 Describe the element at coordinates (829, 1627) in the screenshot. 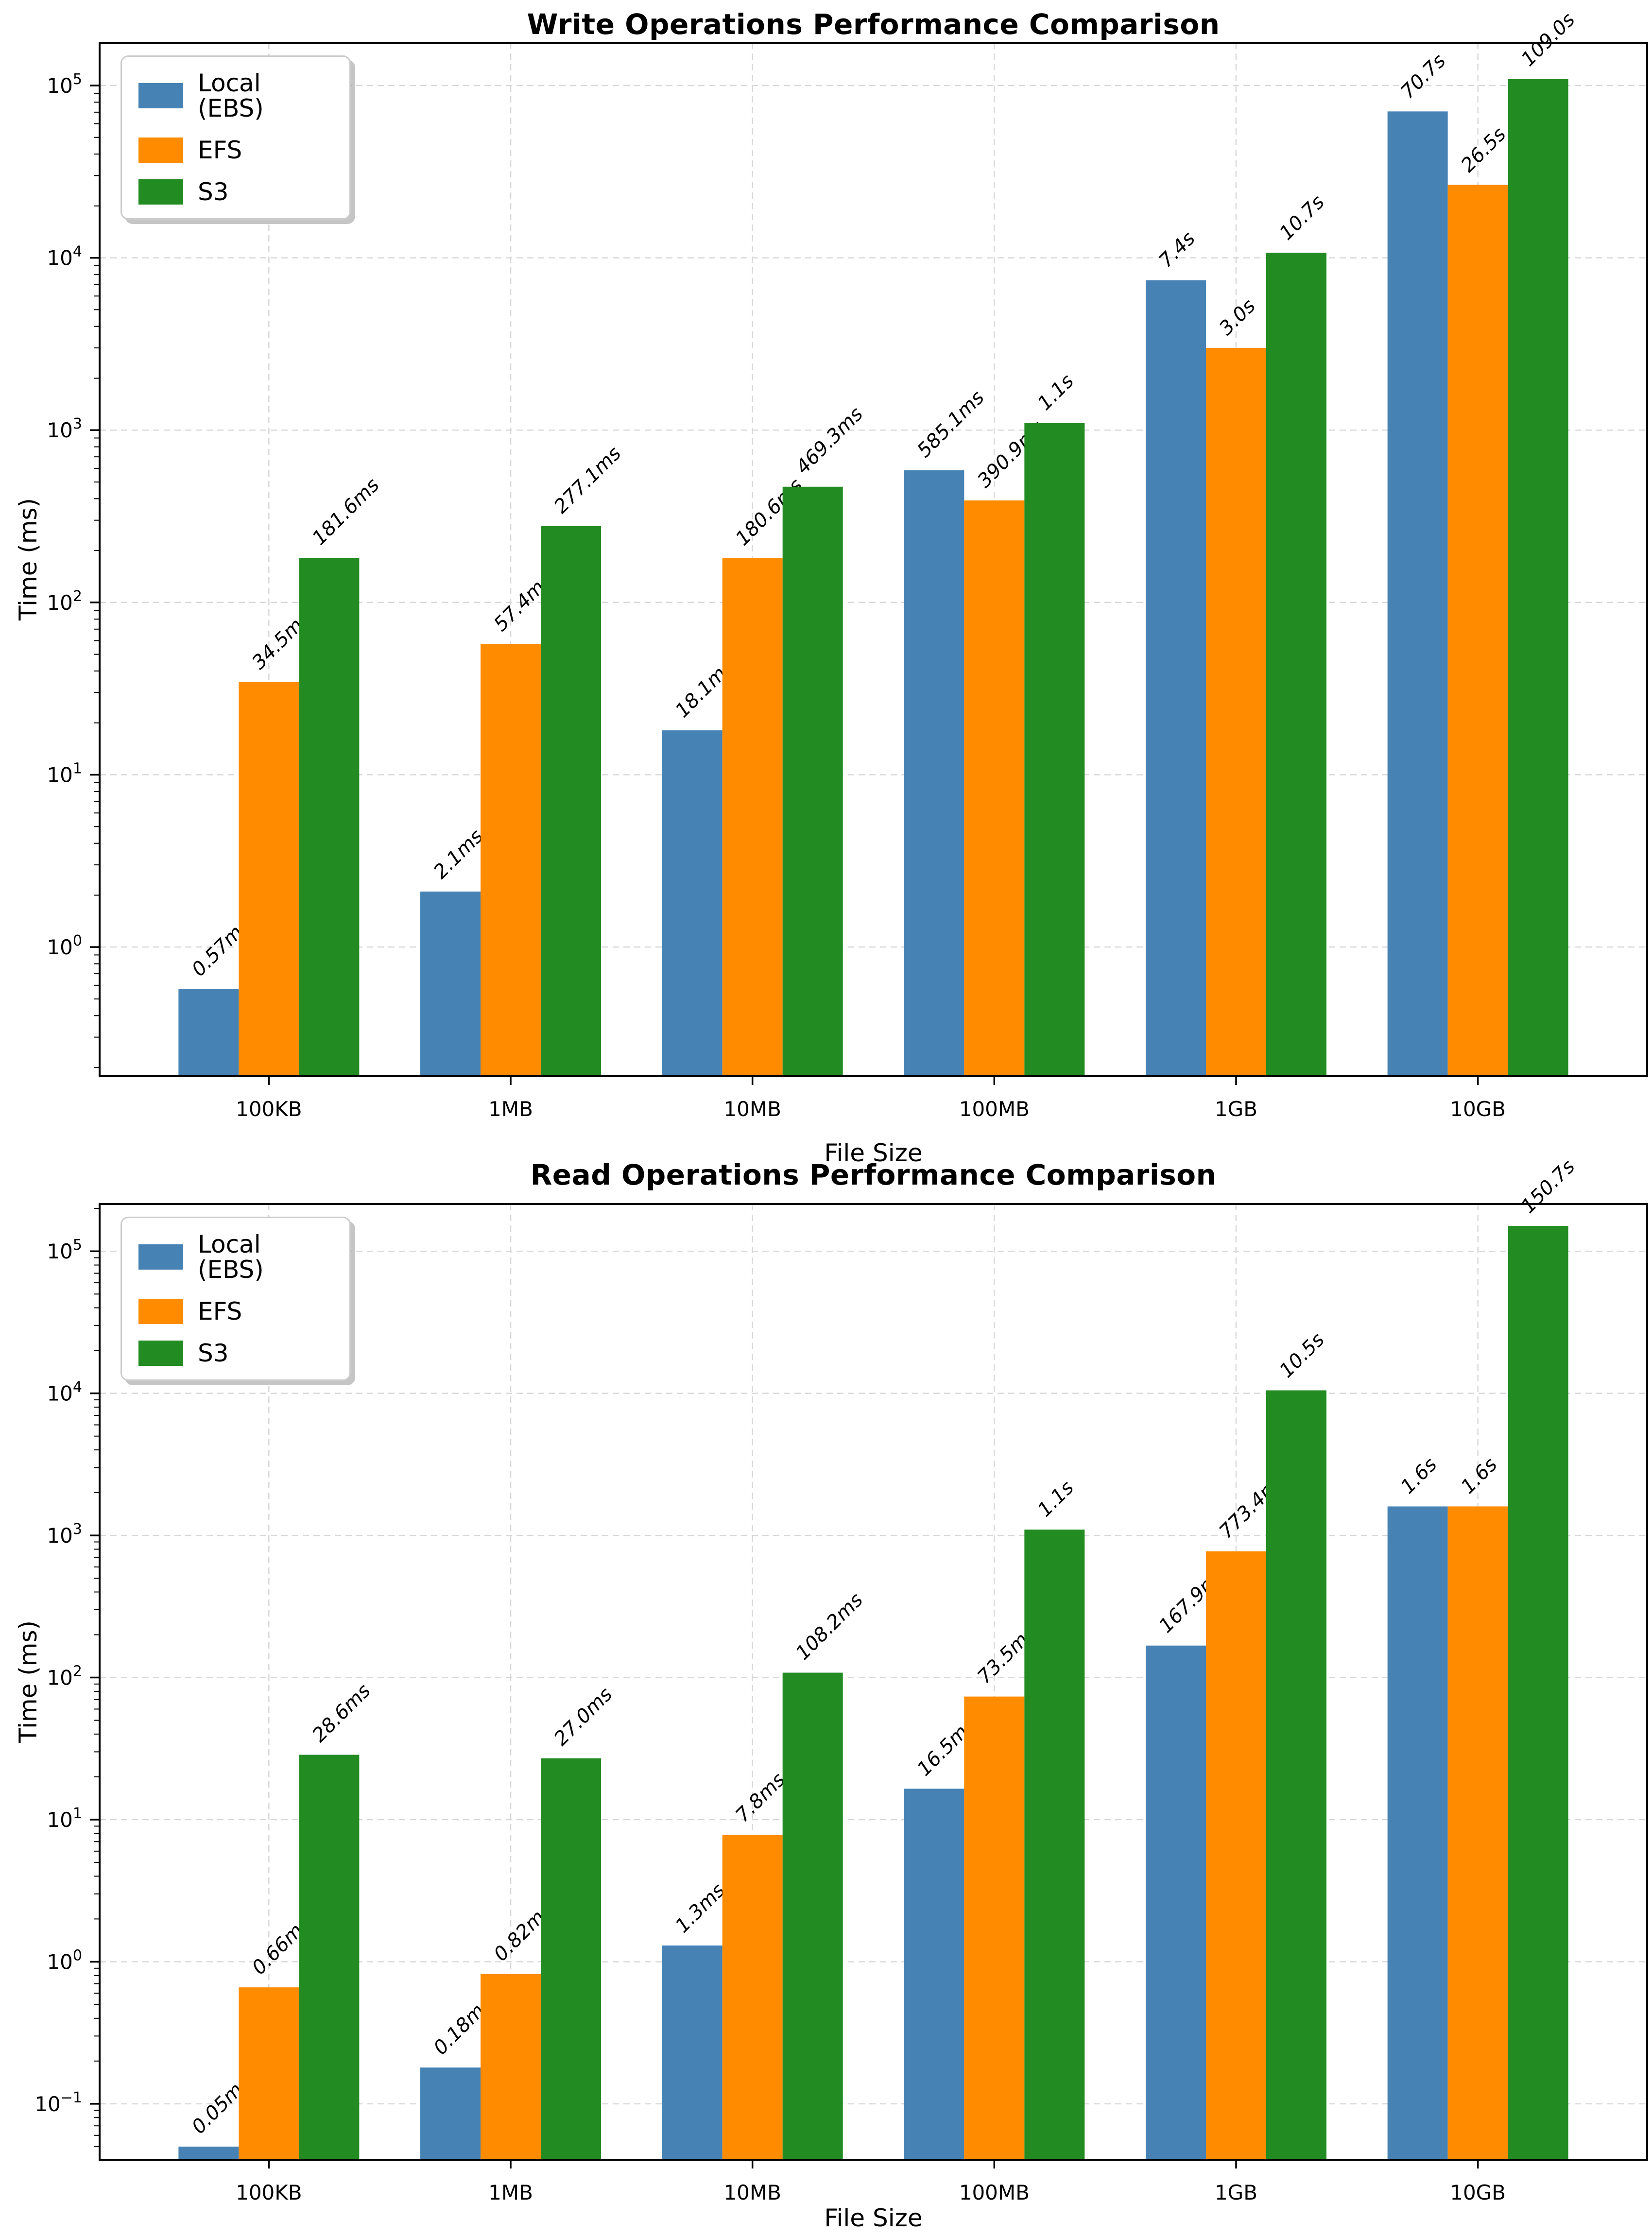

I see `bar-value-label: 108.2ms` at that location.